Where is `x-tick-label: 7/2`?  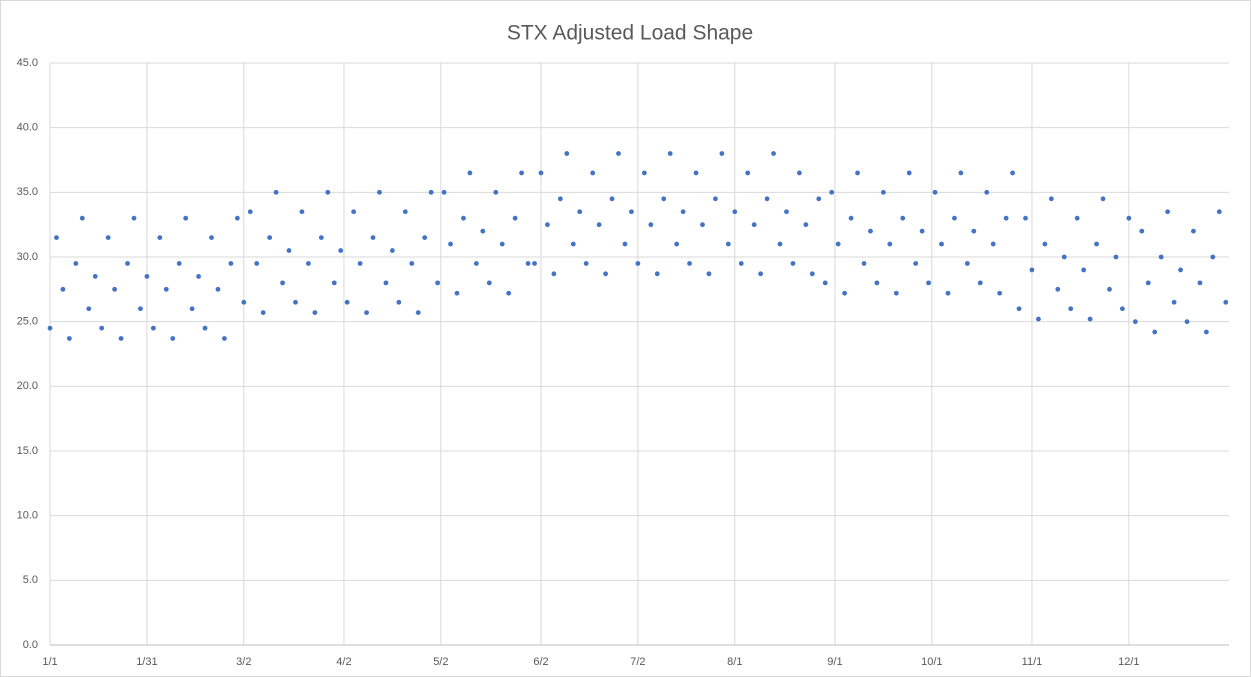
x-tick-label: 7/2 is located at coordinates (637, 662).